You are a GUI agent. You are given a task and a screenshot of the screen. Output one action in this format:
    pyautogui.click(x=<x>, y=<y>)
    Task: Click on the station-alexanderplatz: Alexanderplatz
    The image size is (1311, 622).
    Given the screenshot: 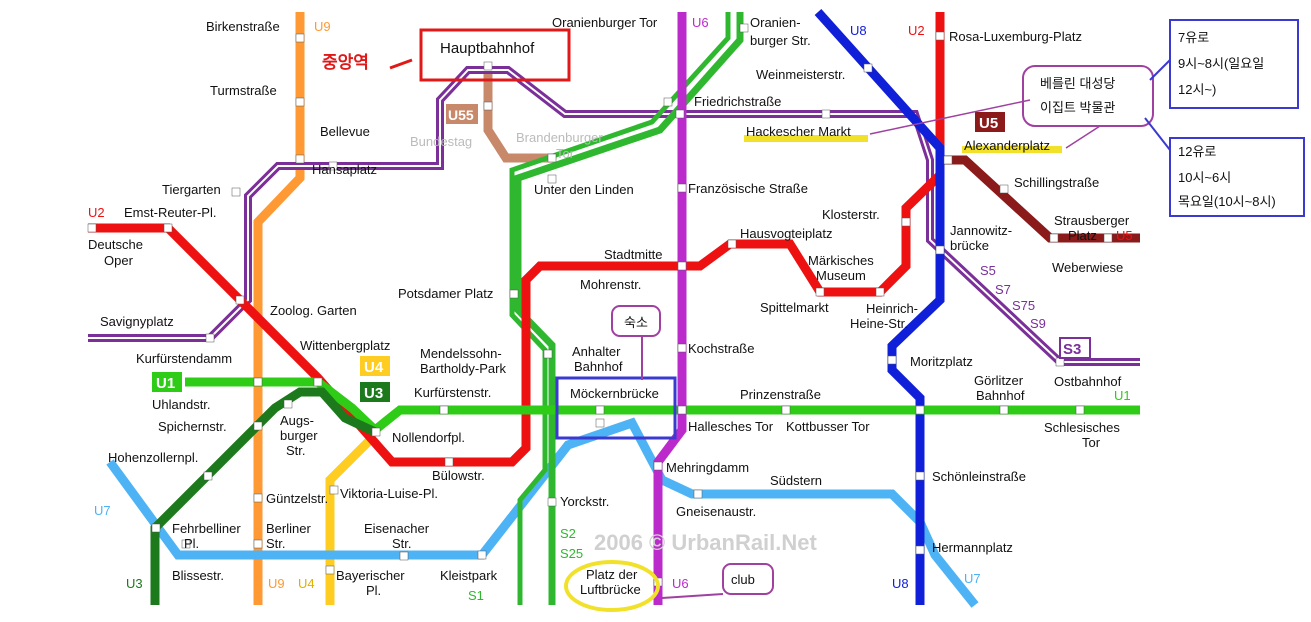 What is the action you would take?
    pyautogui.click(x=1007, y=145)
    